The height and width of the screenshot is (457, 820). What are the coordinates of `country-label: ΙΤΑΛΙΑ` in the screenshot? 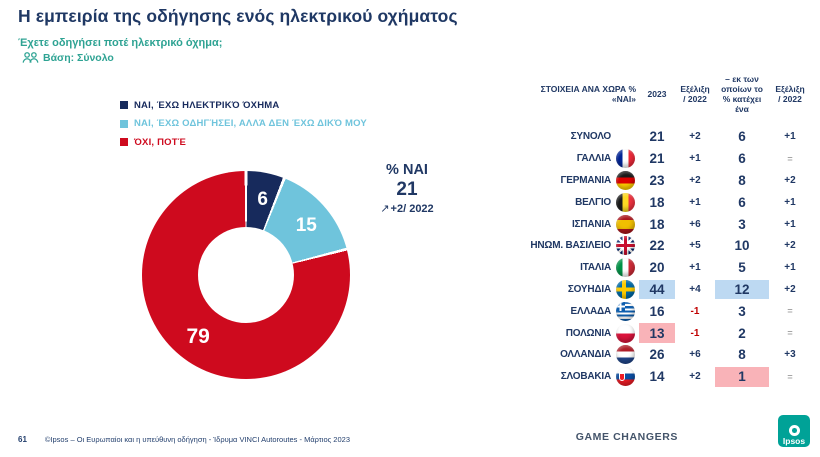 It's located at (595, 268).